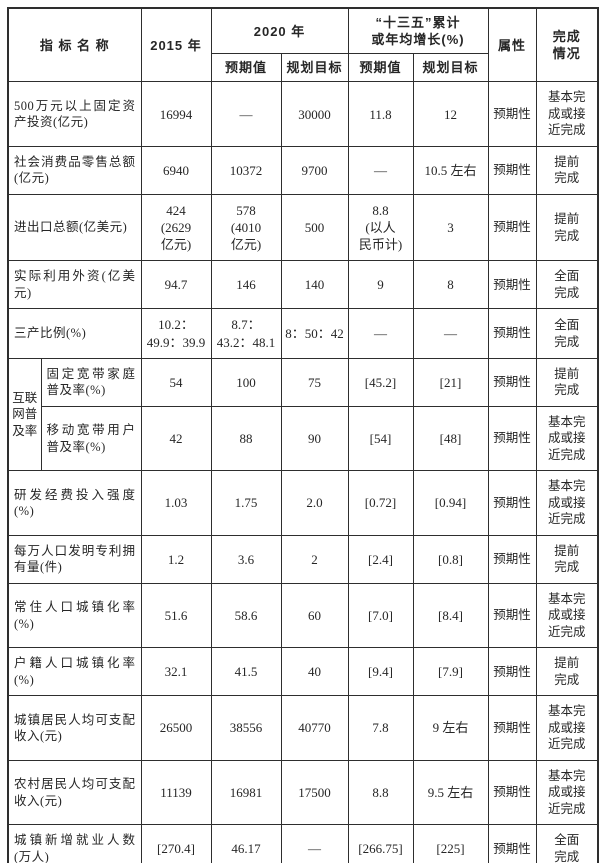 This screenshot has width=603, height=863. What do you see at coordinates (314, 728) in the screenshot?
I see `value-2020-target: 40770` at bounding box center [314, 728].